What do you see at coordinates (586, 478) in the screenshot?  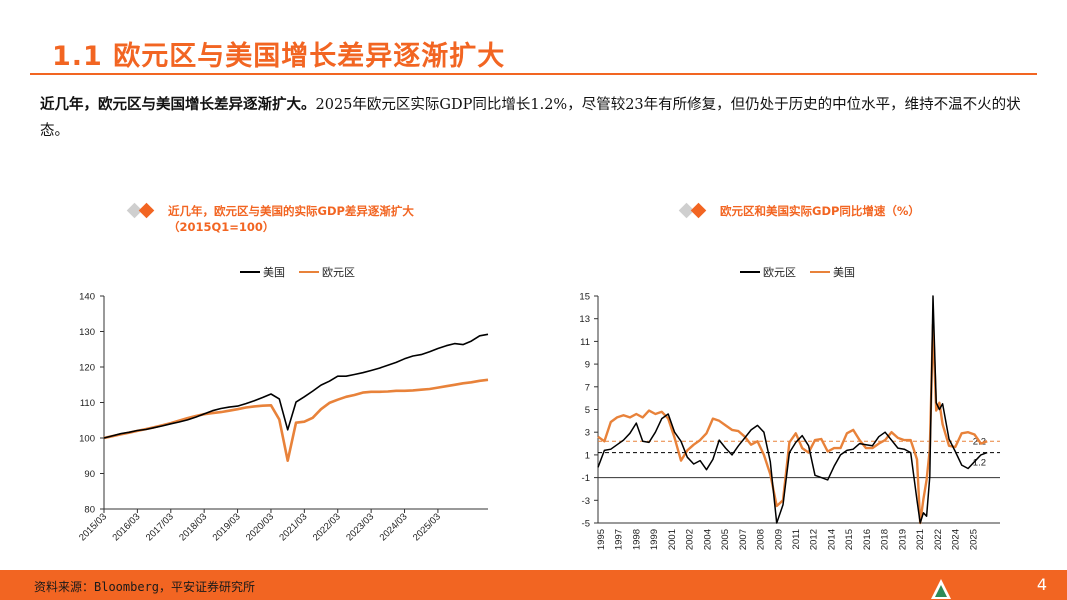 I see `y-tick-label: -1` at bounding box center [586, 478].